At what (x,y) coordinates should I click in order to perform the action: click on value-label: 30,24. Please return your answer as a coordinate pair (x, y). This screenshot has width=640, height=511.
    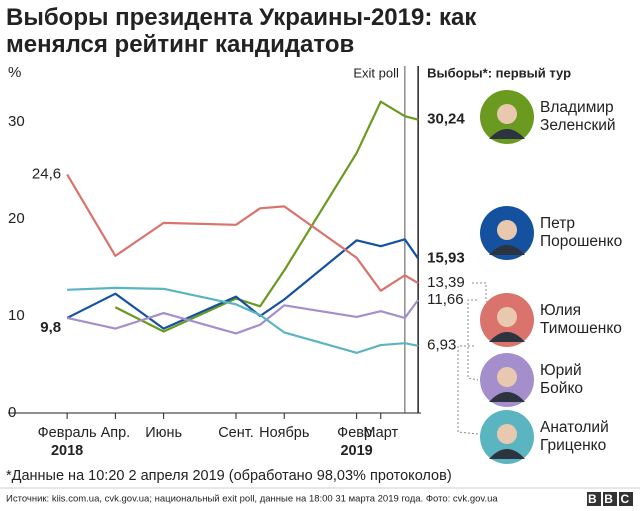
    Looking at the image, I should click on (446, 119).